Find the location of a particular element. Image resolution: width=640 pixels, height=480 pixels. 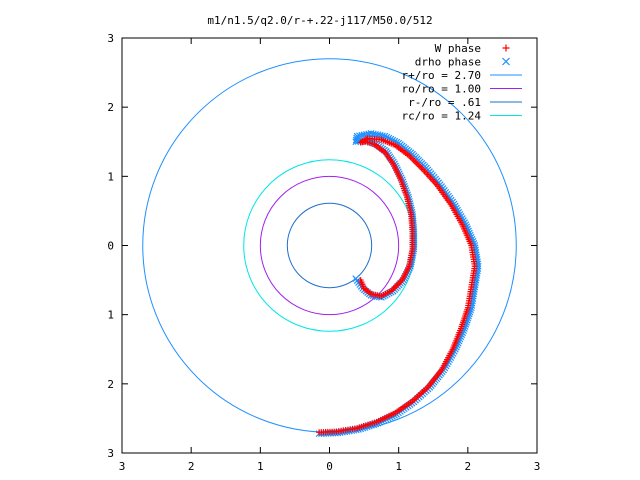

legend-label: r-/ro = .61 is located at coordinates (444, 102).